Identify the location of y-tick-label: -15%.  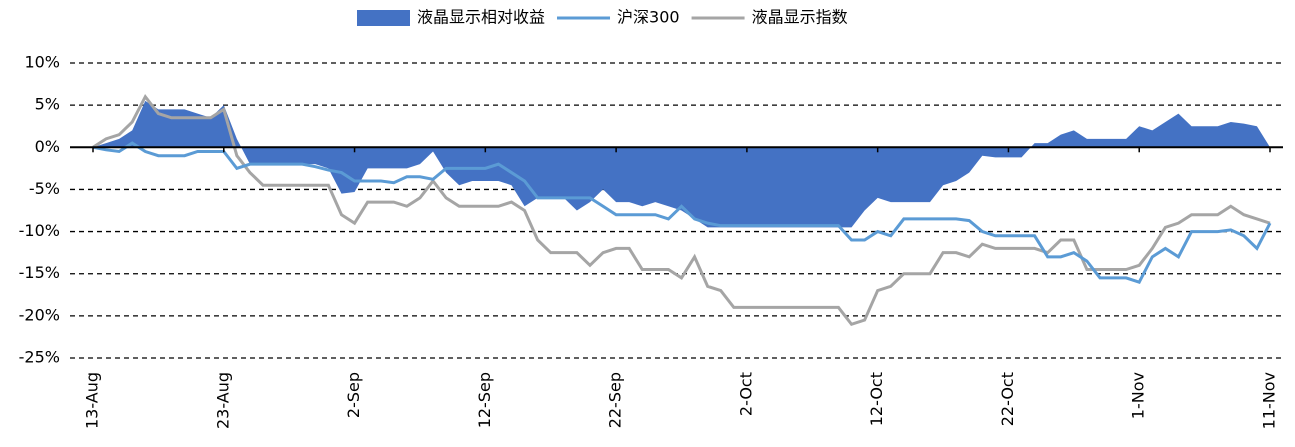
(39, 272).